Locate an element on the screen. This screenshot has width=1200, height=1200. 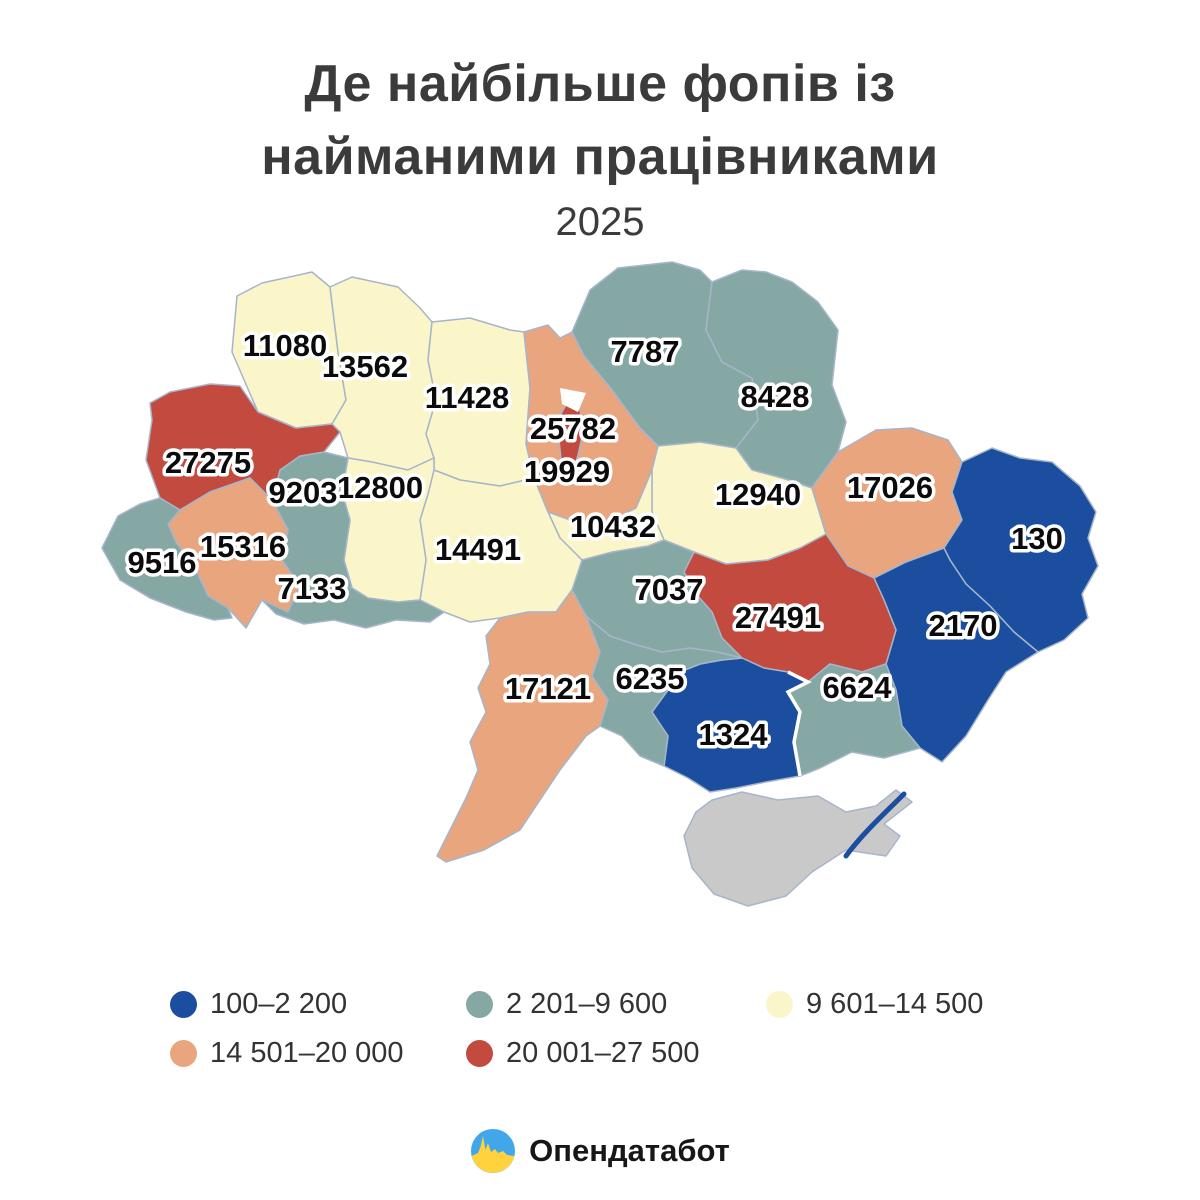
legend-item-blue: 100–2 200 is located at coordinates (318, 1004).